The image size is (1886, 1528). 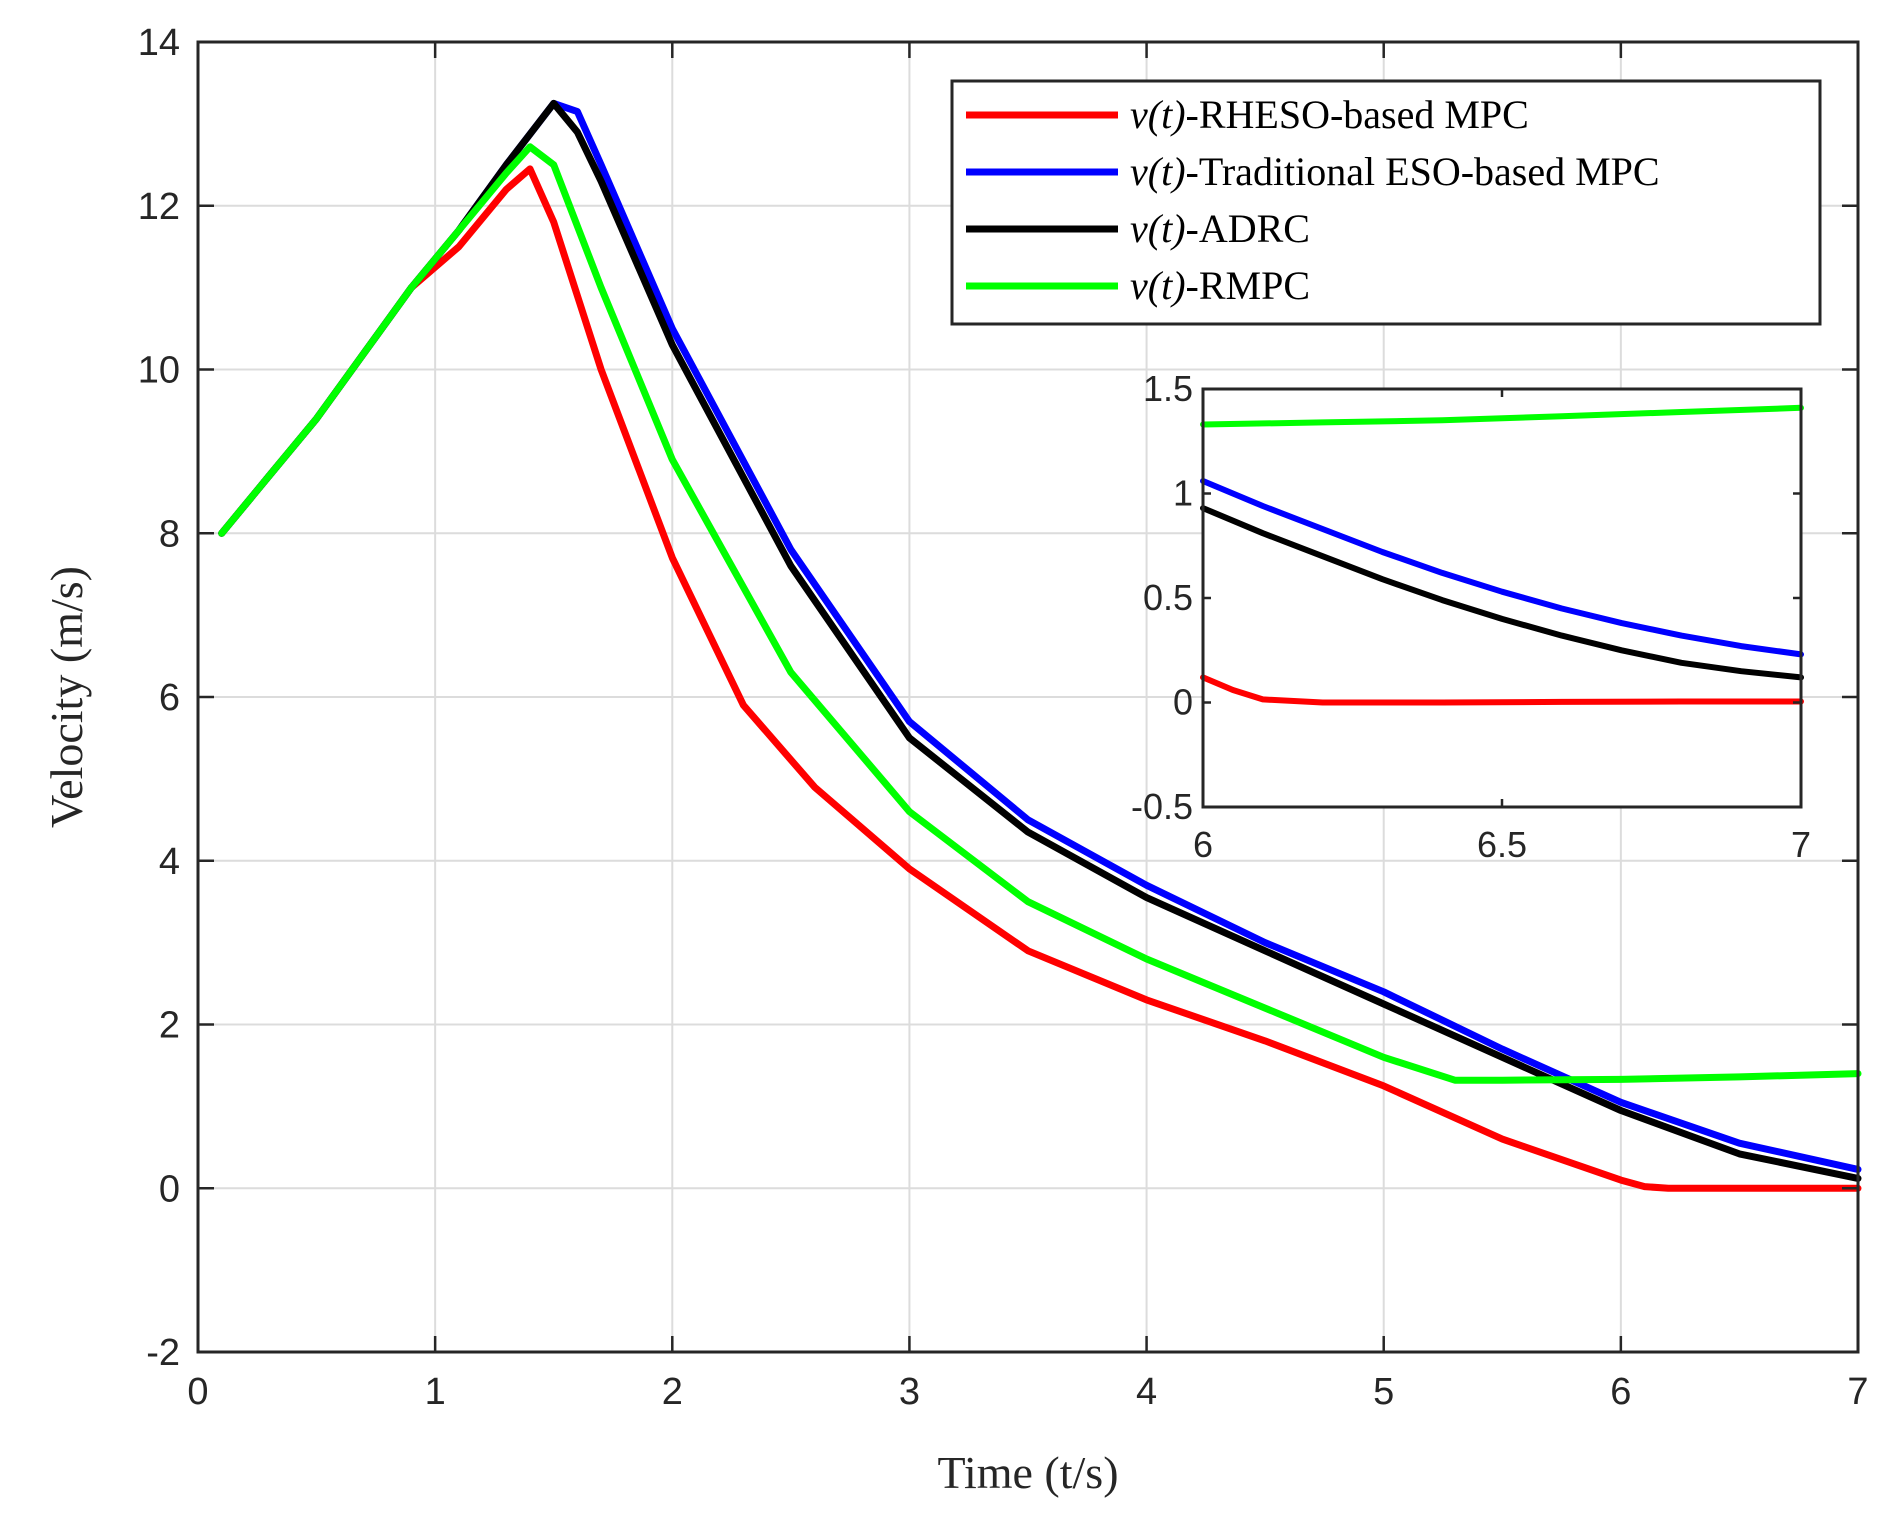 I want to click on main-y-tick-label: 2, so click(x=169, y=1026).